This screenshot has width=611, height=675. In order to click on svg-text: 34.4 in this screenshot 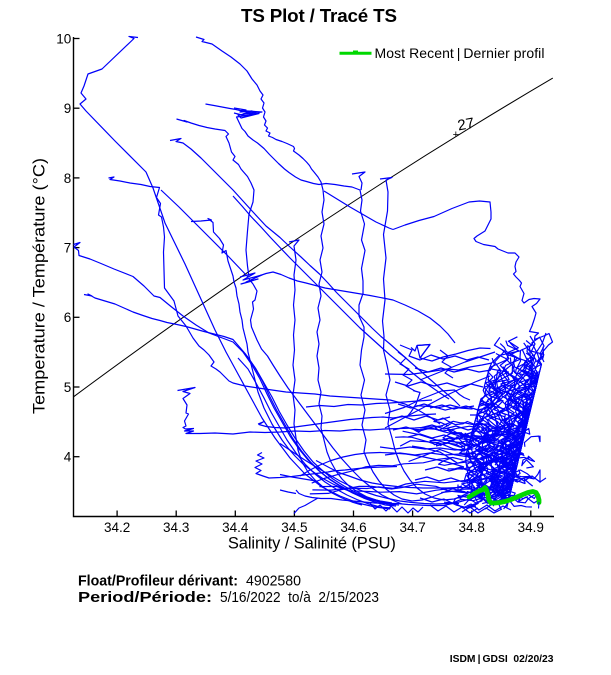, I will do `click(235, 527)`.